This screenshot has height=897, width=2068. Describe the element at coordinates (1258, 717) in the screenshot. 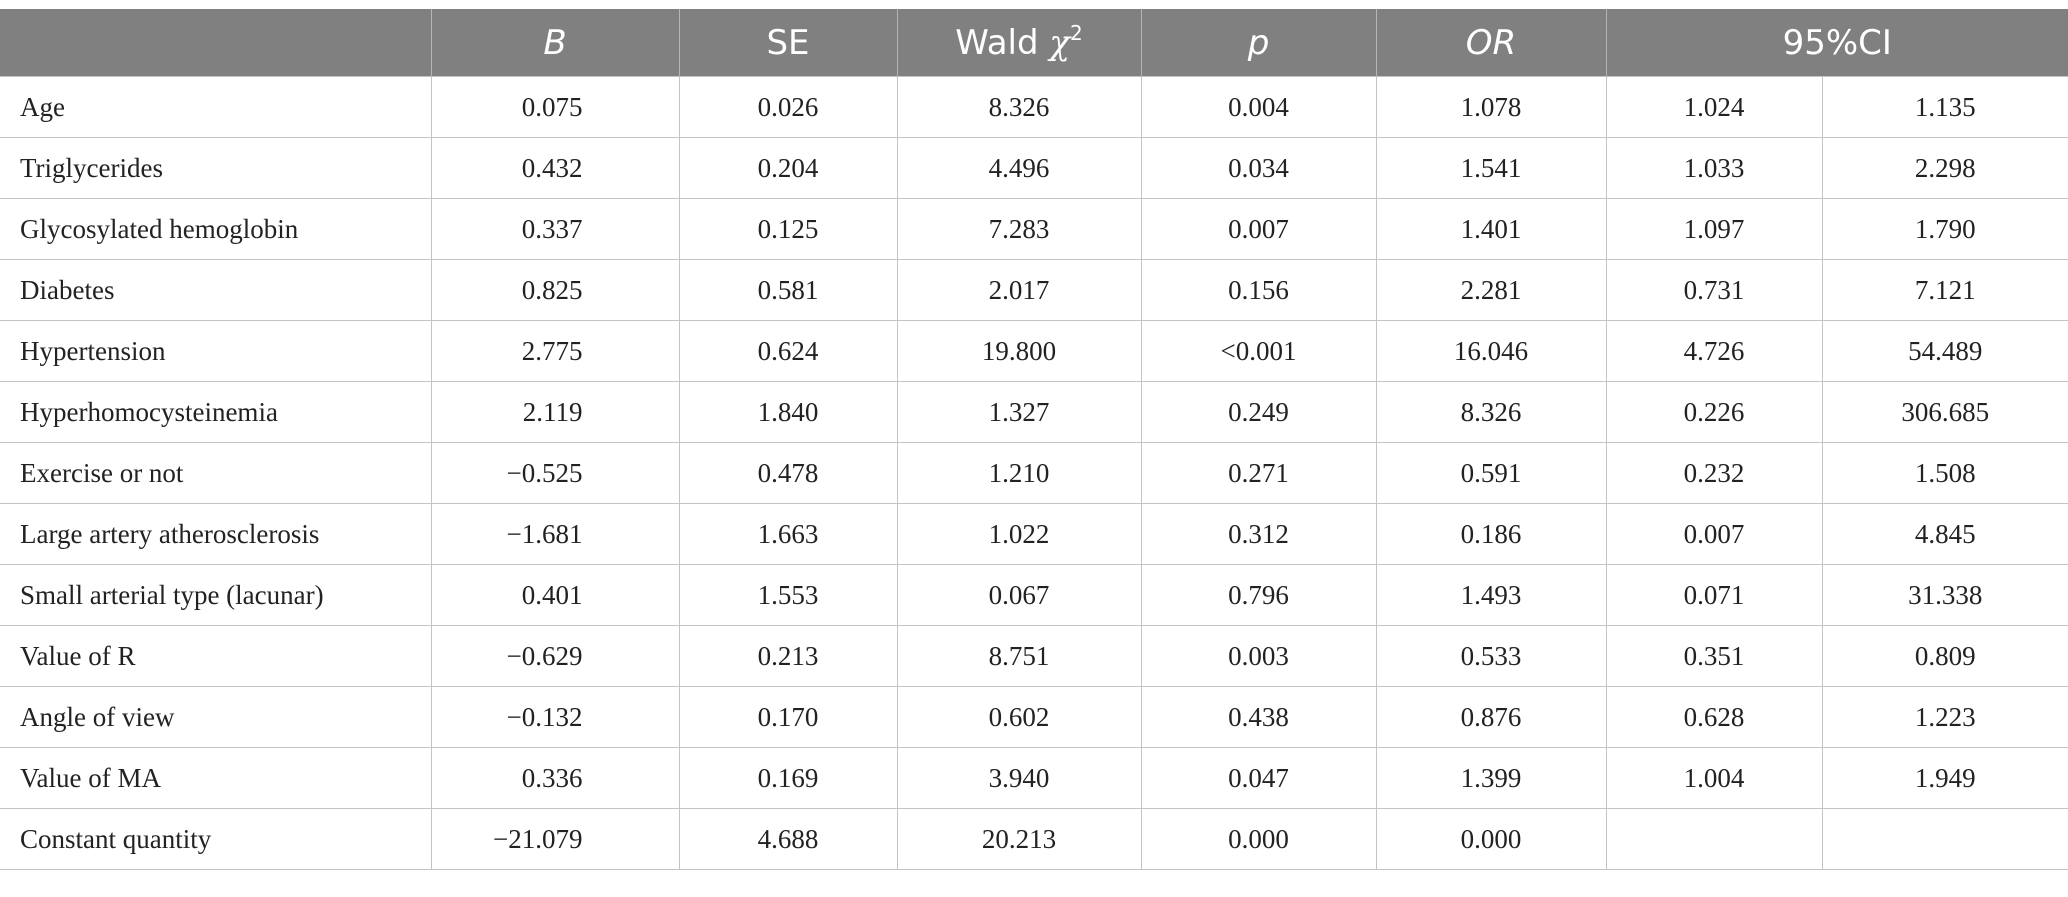

I see `cell-p: 0.438` at that location.